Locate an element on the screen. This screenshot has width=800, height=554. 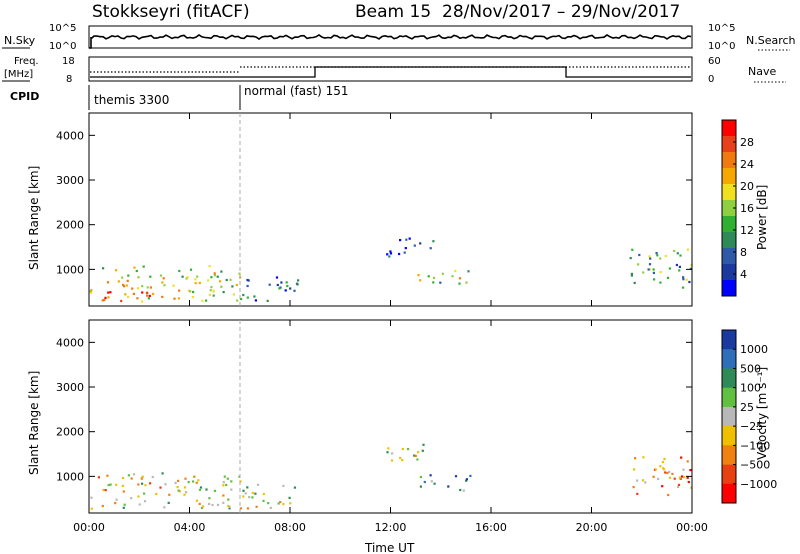
nave-tick-bottom: 0 is located at coordinates (711, 79).